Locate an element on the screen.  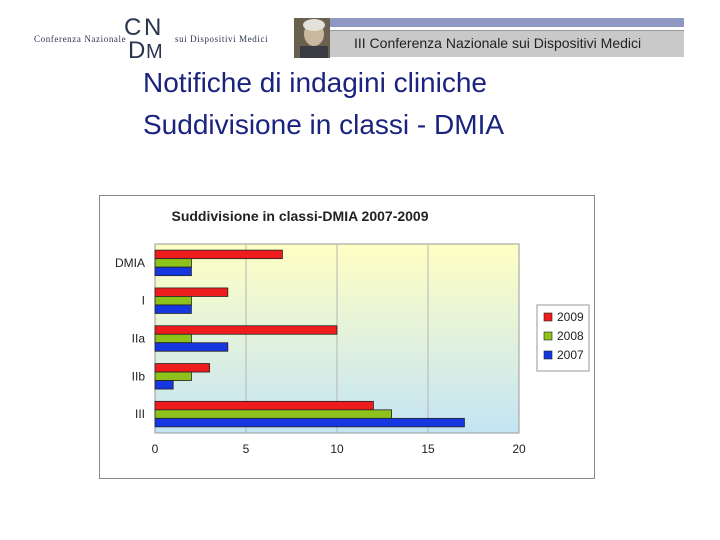
bar-2008-I is located at coordinates (173, 301).